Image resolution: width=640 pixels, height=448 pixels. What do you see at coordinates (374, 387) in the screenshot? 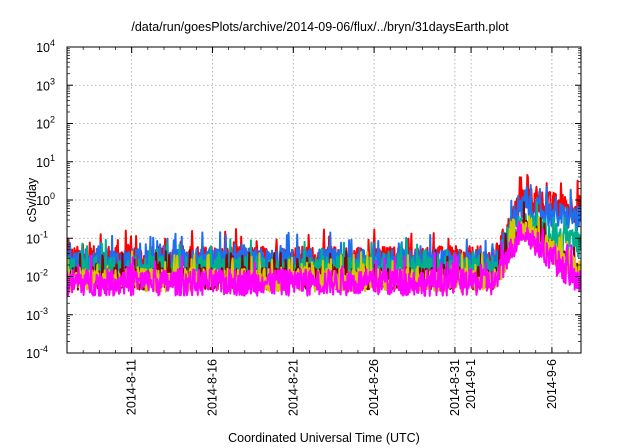
I see `x-tick-label: 2014-8-26` at bounding box center [374, 387].